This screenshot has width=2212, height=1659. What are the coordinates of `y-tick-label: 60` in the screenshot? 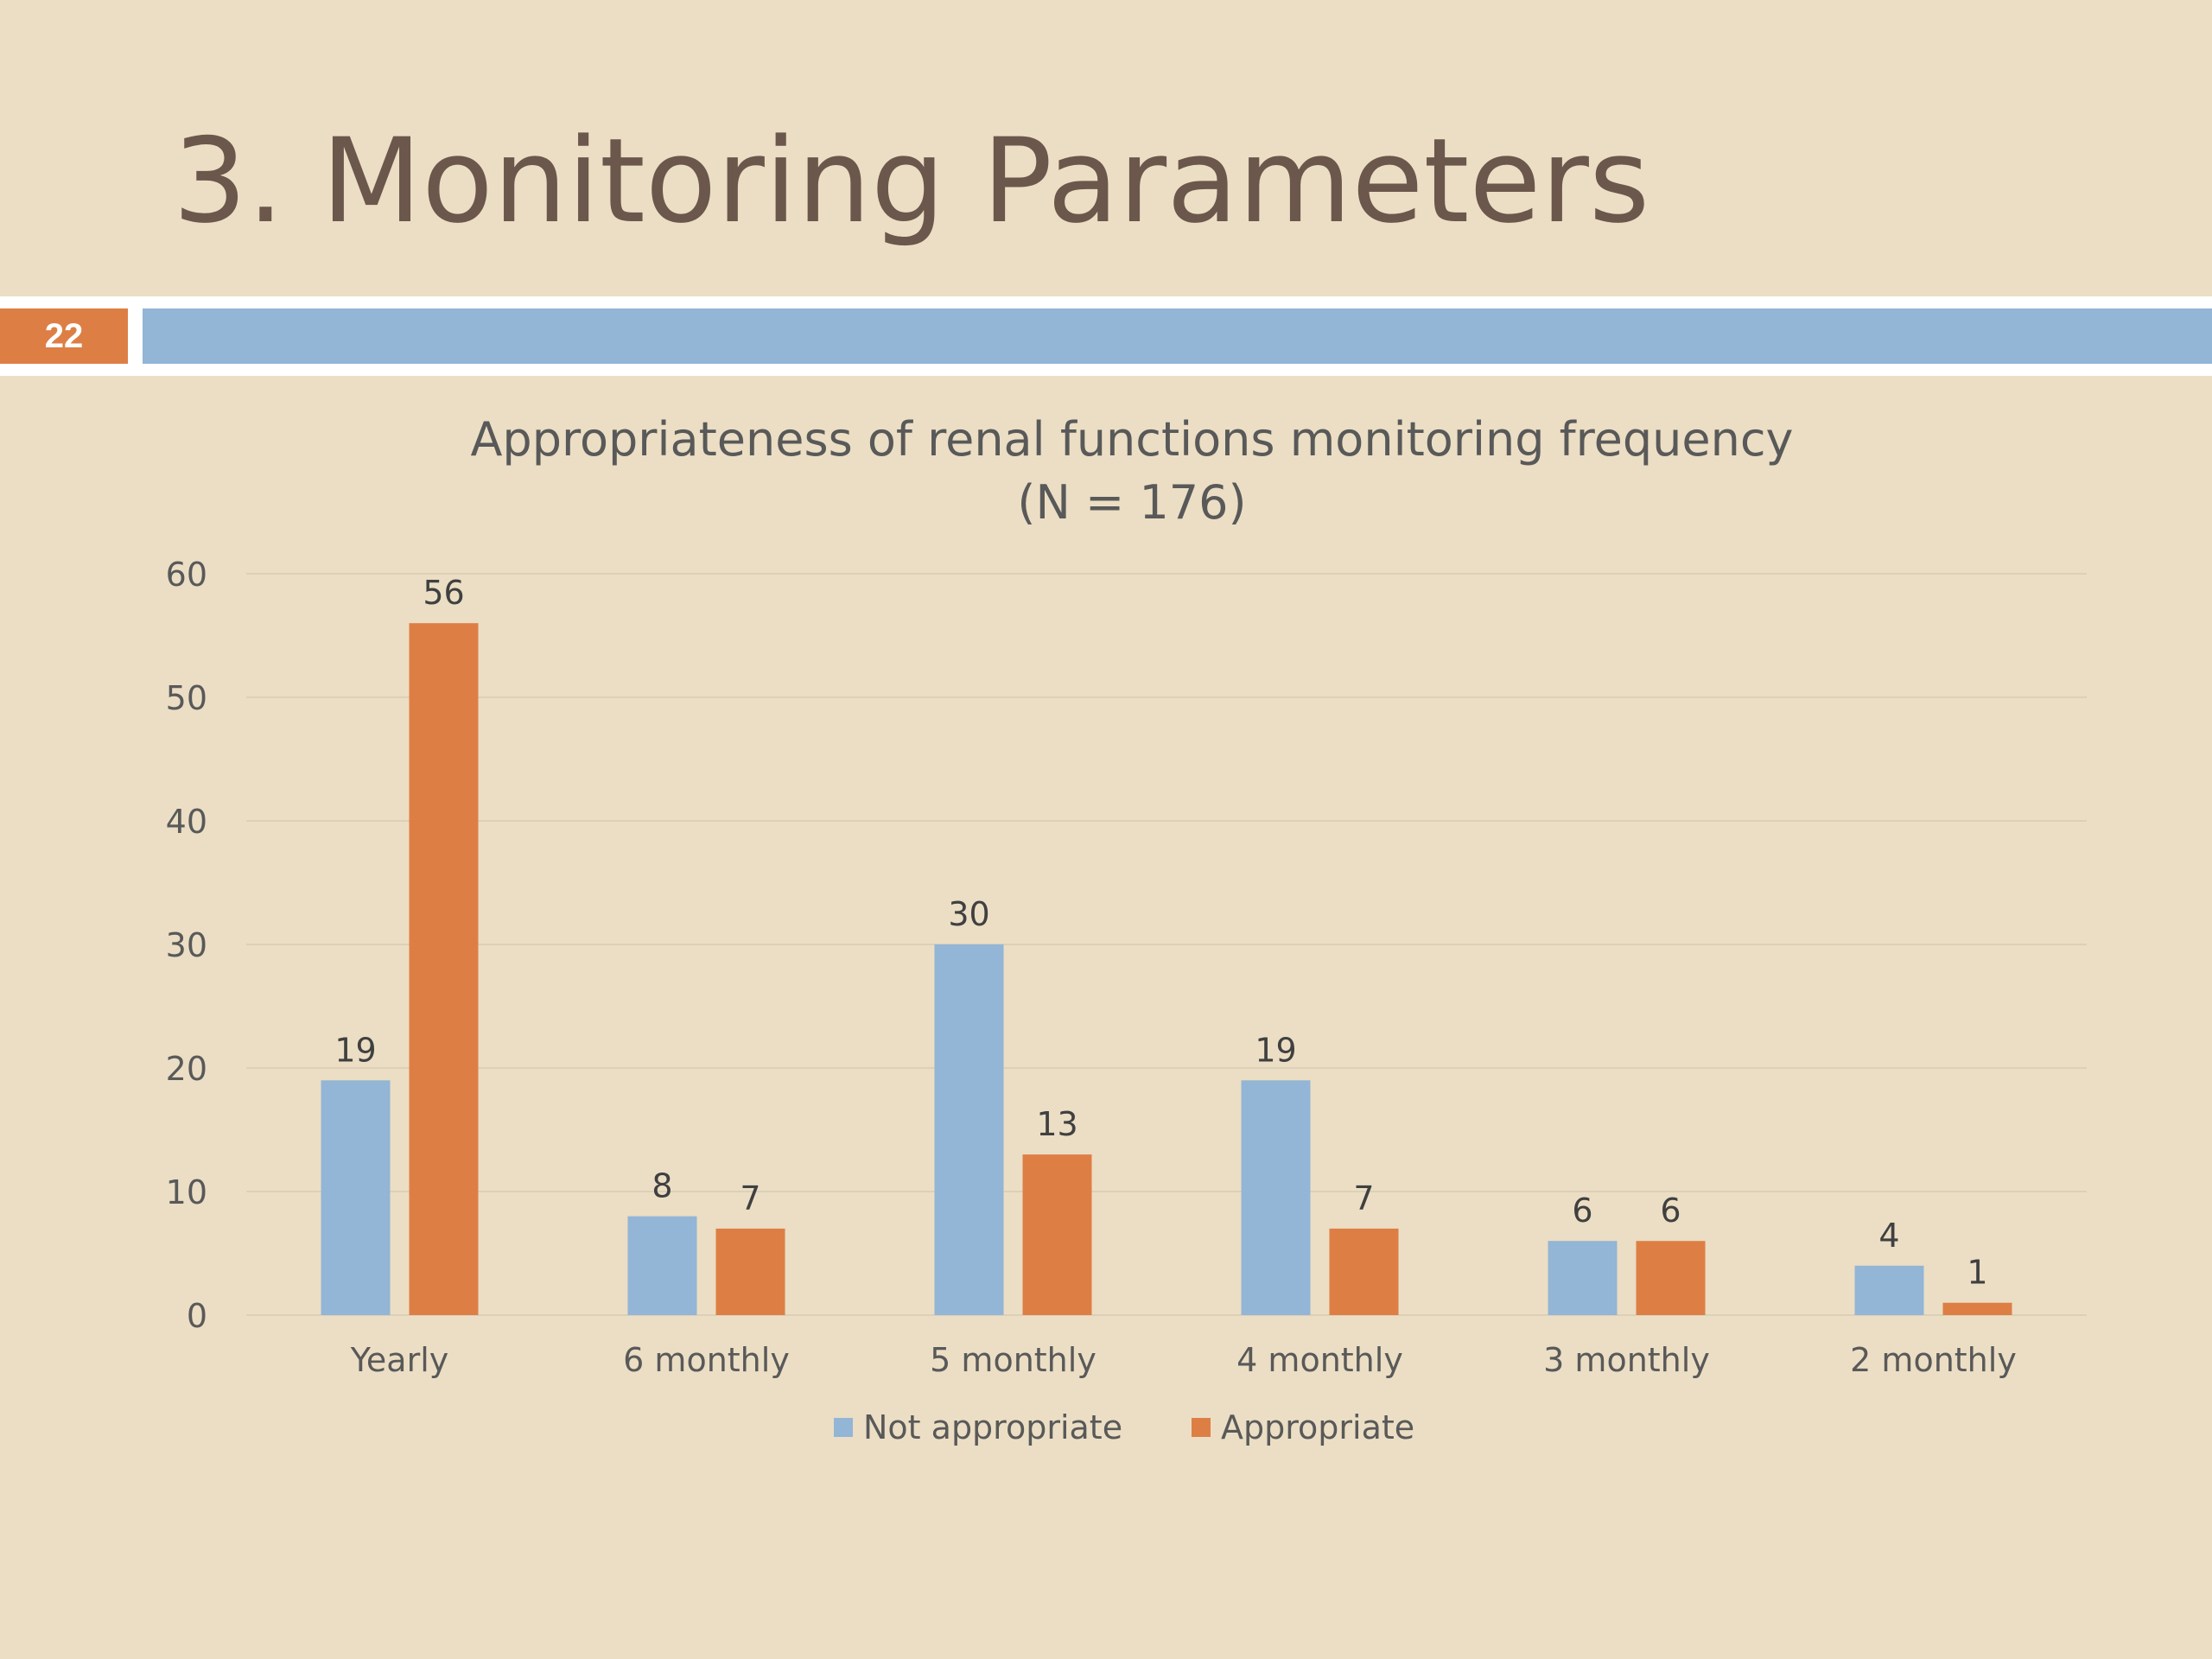 It's located at (186, 575).